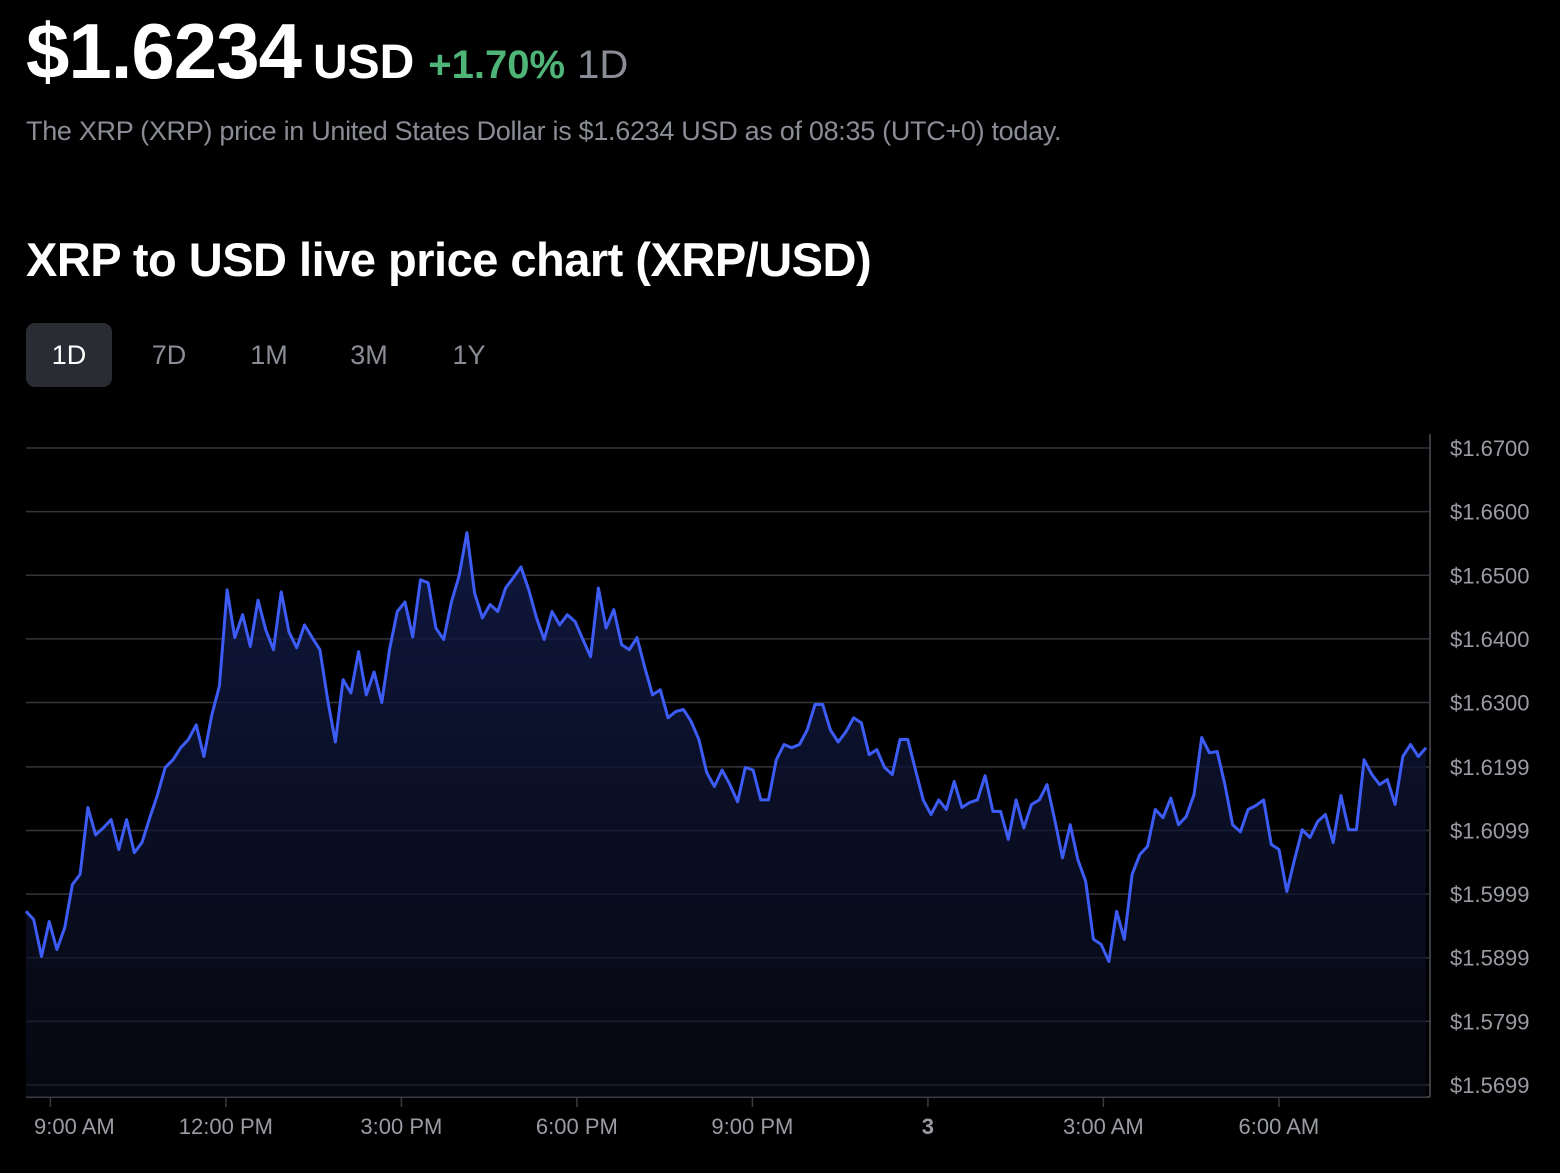  What do you see at coordinates (497, 65) in the screenshot?
I see `price-change: +1.70%` at bounding box center [497, 65].